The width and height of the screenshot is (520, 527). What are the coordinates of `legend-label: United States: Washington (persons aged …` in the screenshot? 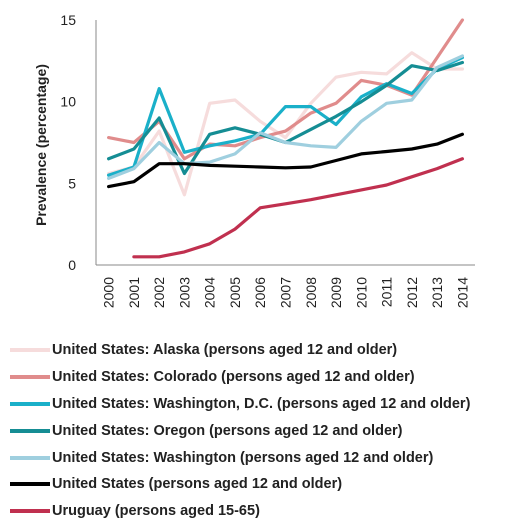 It's located at (243, 457).